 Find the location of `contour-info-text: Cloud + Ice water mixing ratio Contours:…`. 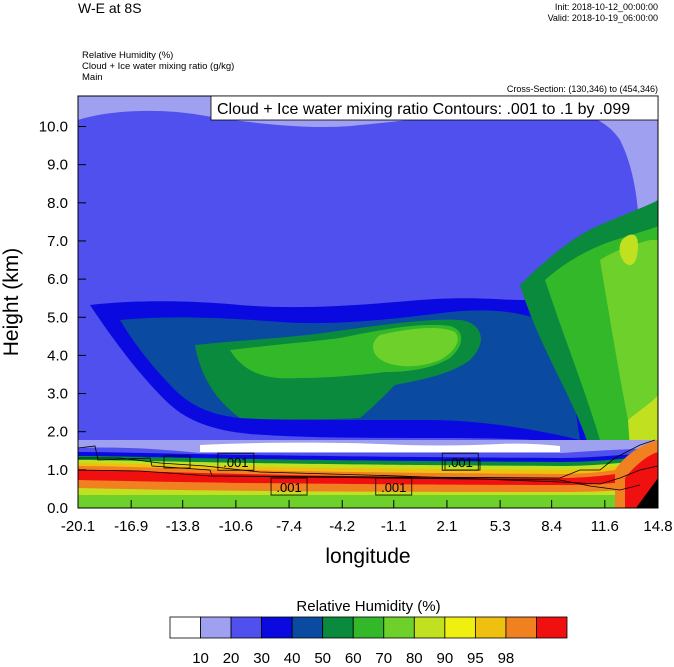

contour-info-text: Cloud + Ice water mixing ratio Contours:… is located at coordinates (423, 109).